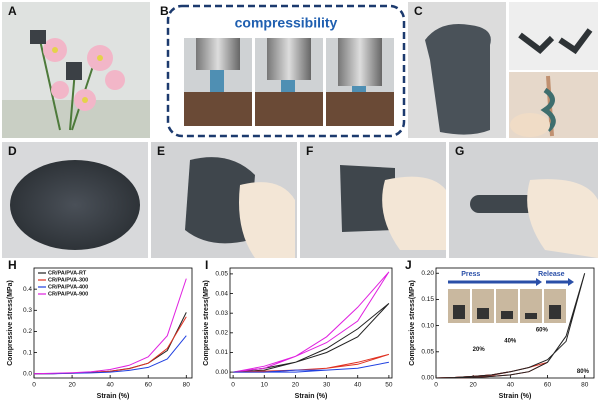 This screenshot has width=600, height=405. I want to click on panel-label: D, so click(12, 151).